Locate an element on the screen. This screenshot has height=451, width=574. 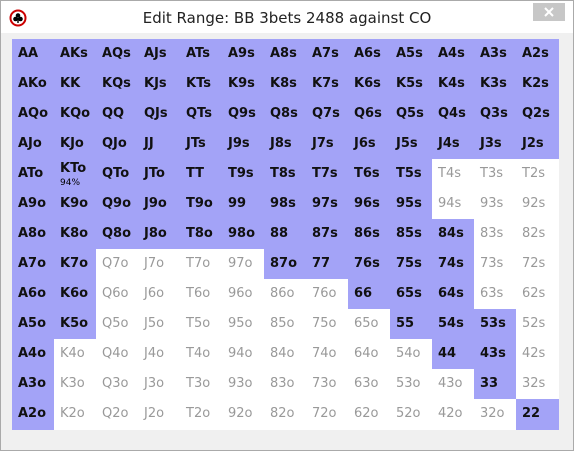
range-cell: Q9s is located at coordinates (243, 114).